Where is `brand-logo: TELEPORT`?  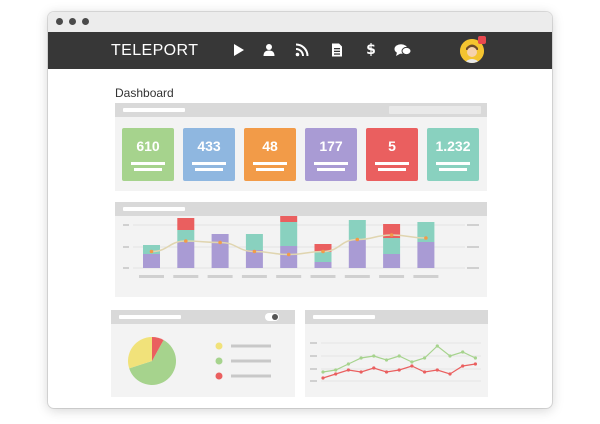 brand-logo: TELEPORT is located at coordinates (155, 50).